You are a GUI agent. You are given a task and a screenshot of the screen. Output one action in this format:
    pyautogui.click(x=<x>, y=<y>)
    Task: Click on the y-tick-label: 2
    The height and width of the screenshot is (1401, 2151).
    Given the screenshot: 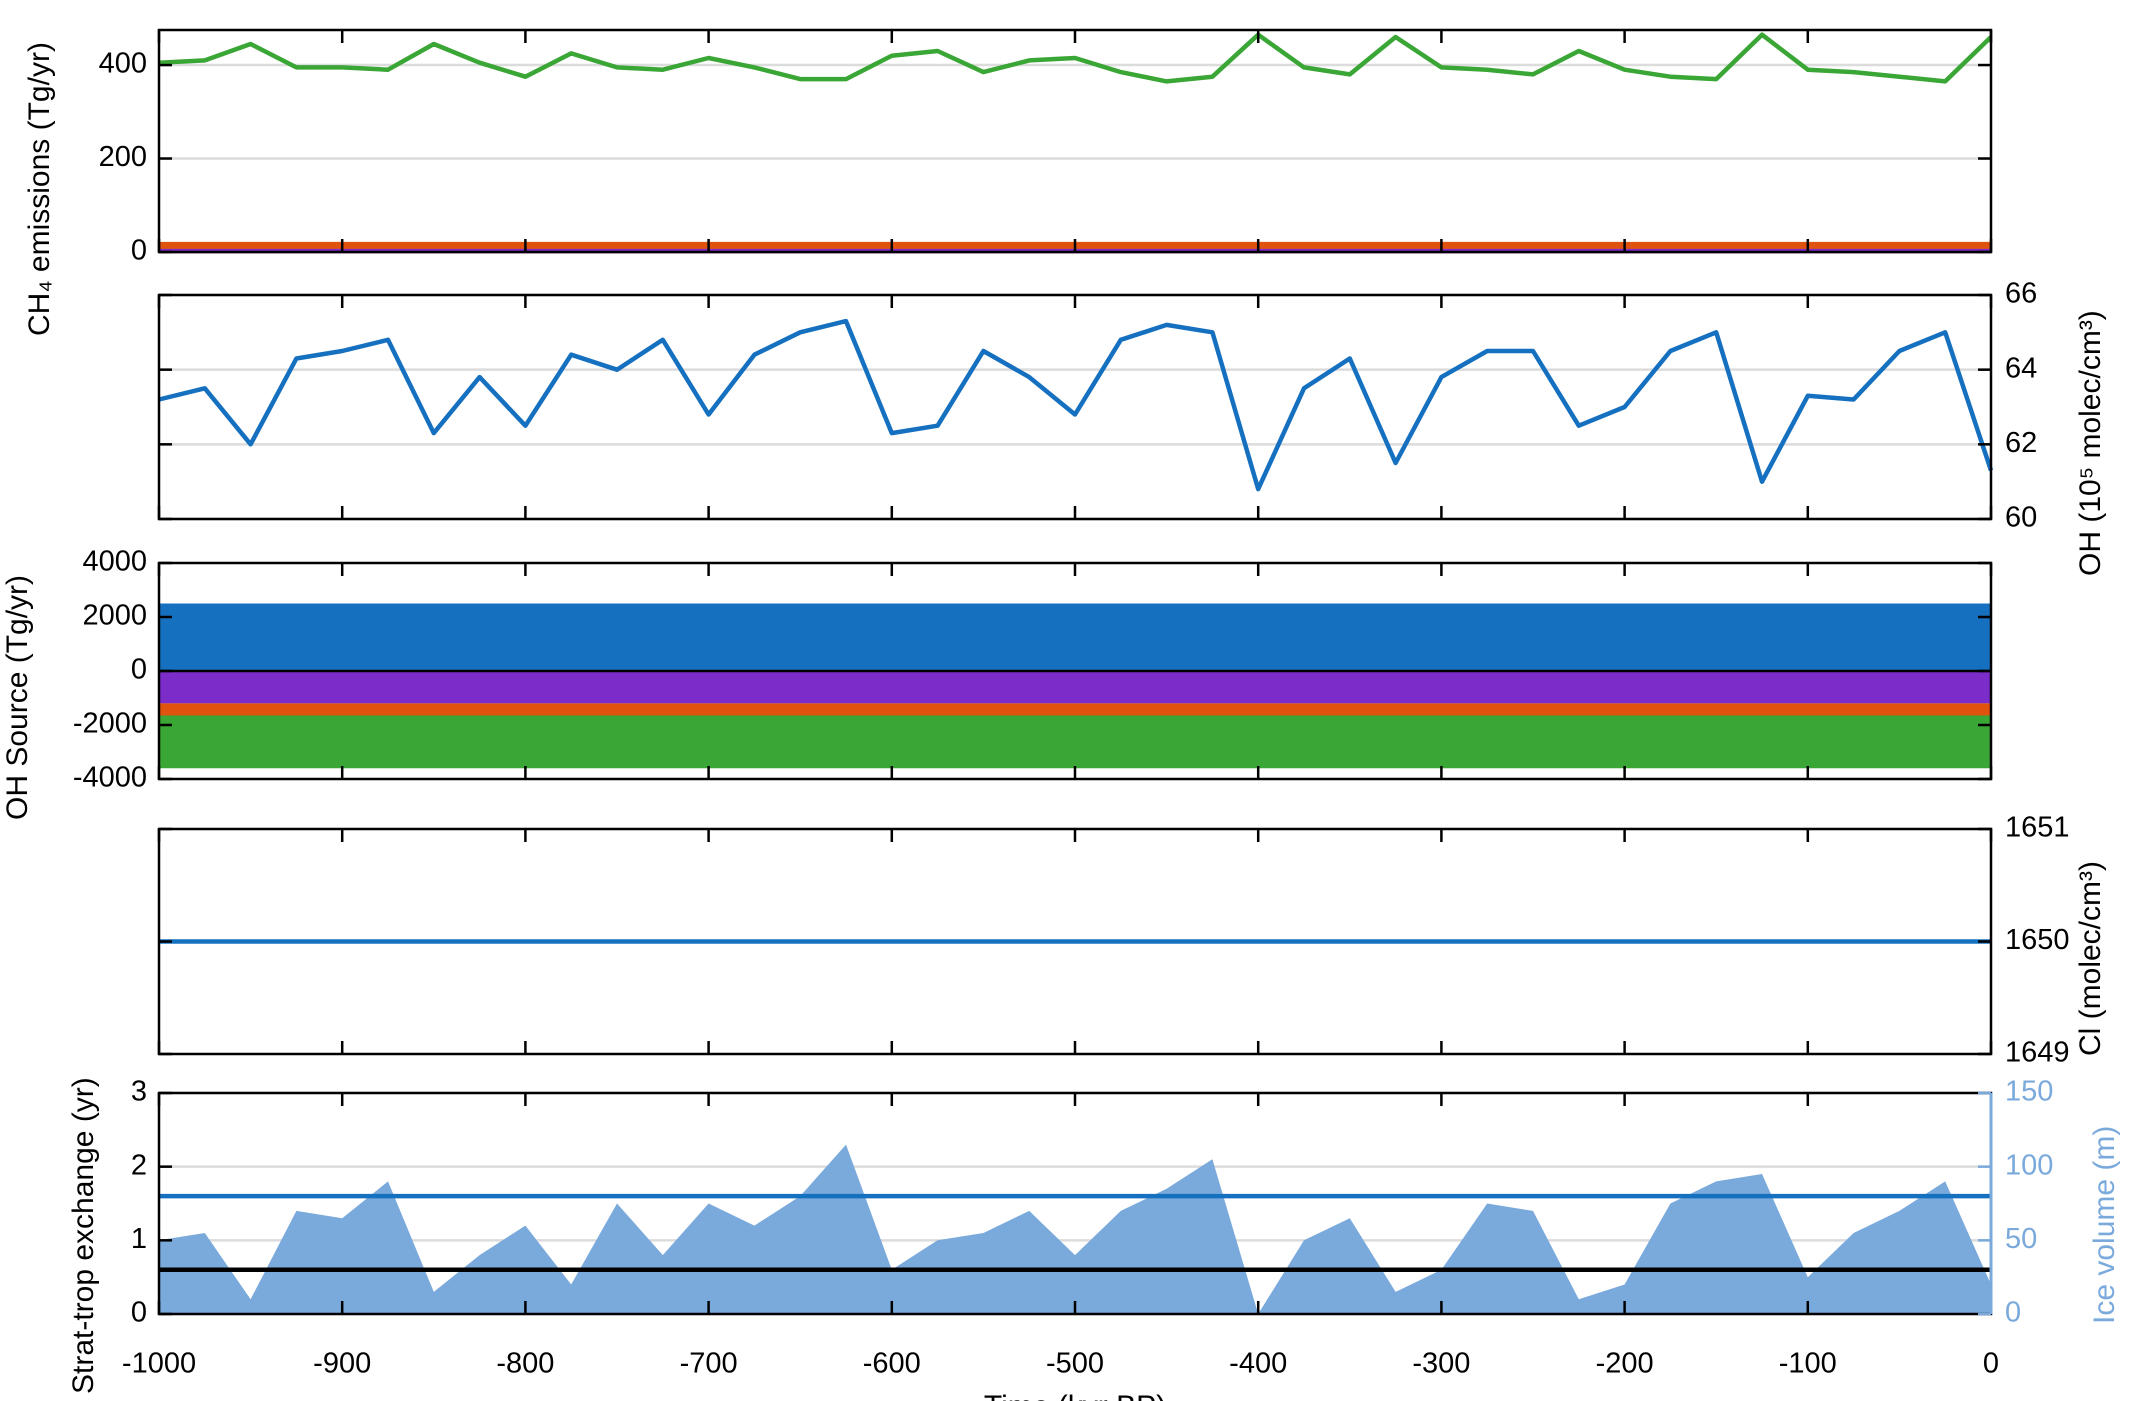 What is the action you would take?
    pyautogui.click(x=139, y=1165)
    